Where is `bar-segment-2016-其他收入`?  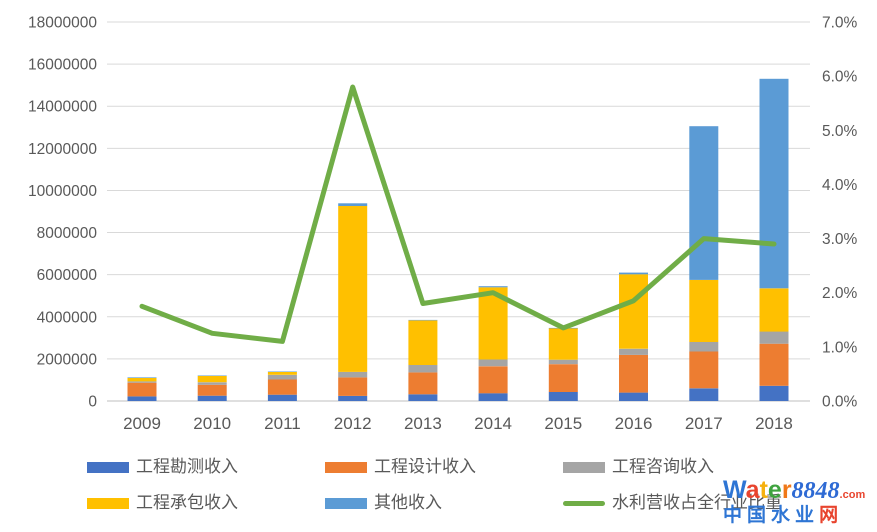 bar-segment-2016-其他收入 is located at coordinates (633, 273).